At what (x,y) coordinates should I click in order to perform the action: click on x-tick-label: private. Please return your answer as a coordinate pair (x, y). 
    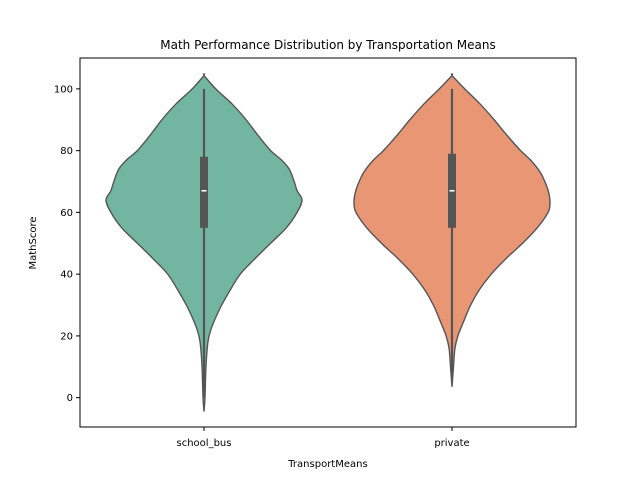
    Looking at the image, I should click on (451, 443).